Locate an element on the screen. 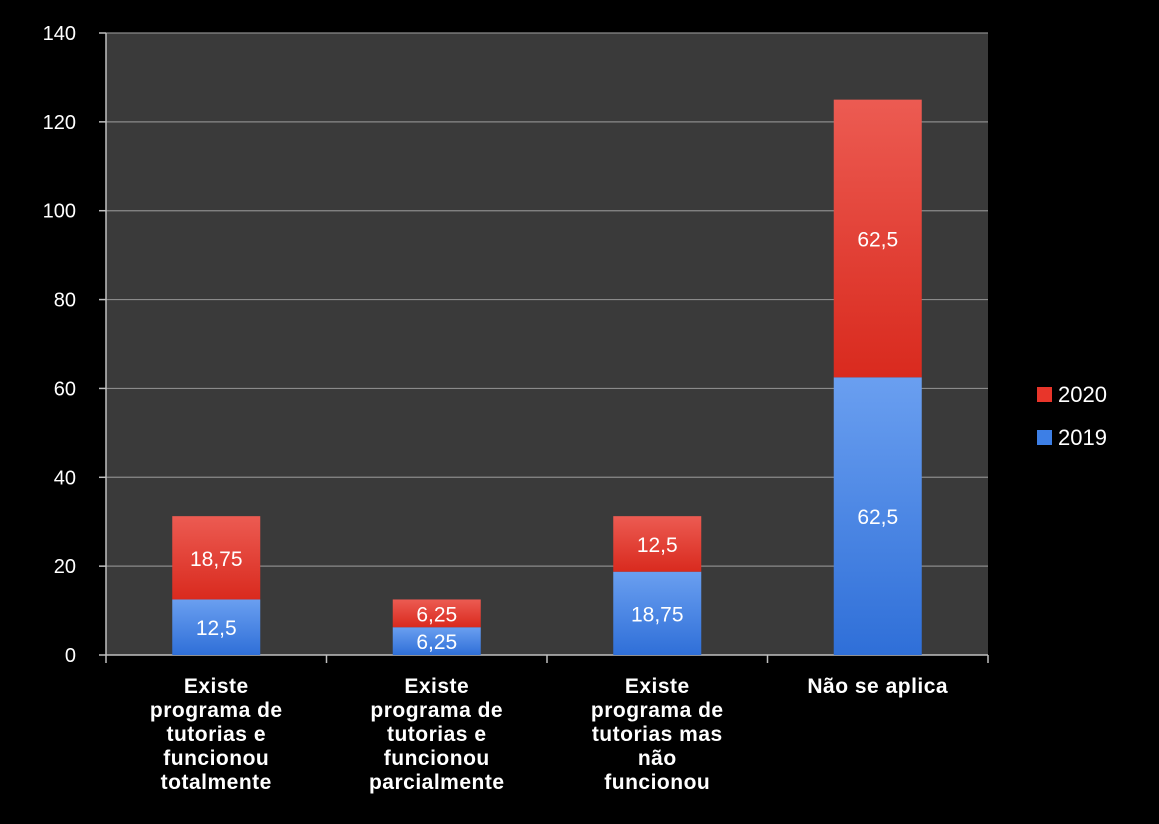 The image size is (1159, 824). y-tick-label: 140 is located at coordinates (59, 34).